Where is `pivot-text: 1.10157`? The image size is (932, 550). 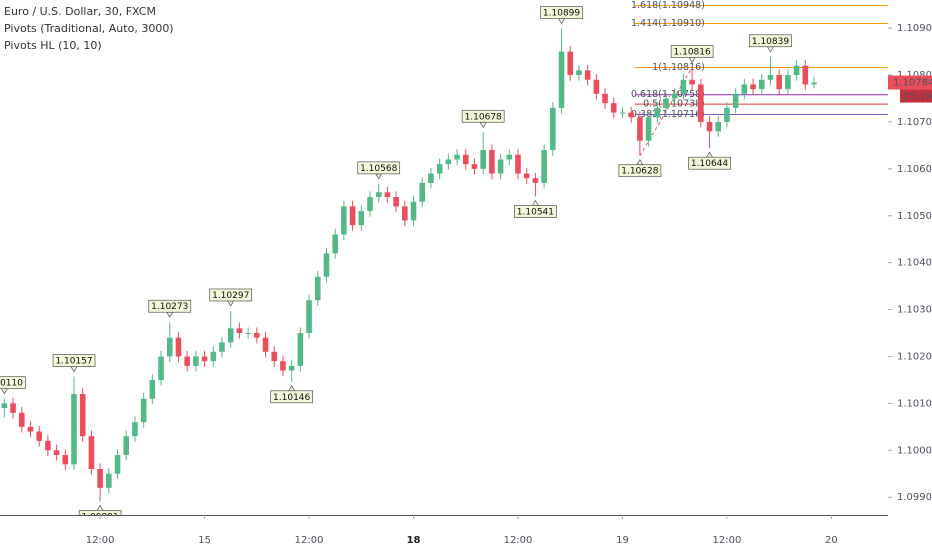 pivot-text: 1.10157 is located at coordinates (73, 362).